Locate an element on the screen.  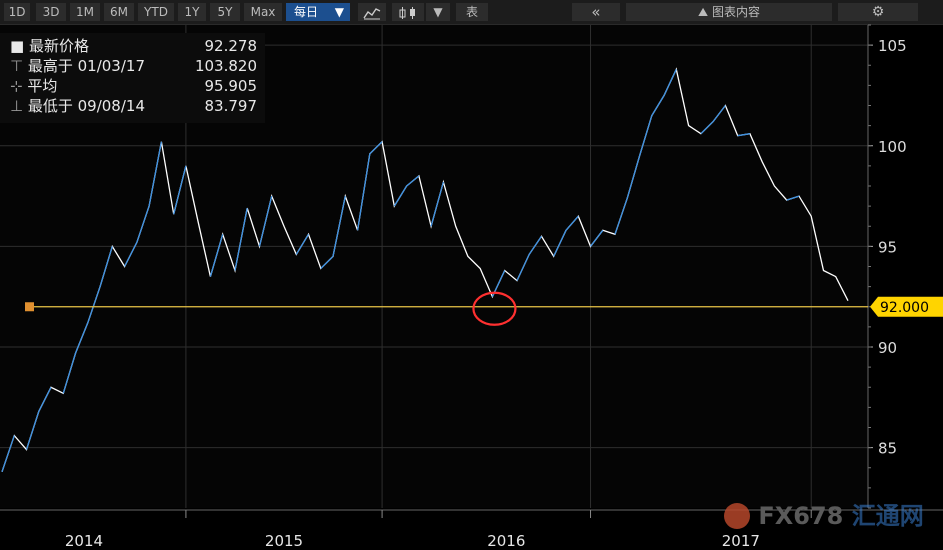
legend-high-value: 103.820 is located at coordinates (225, 66).